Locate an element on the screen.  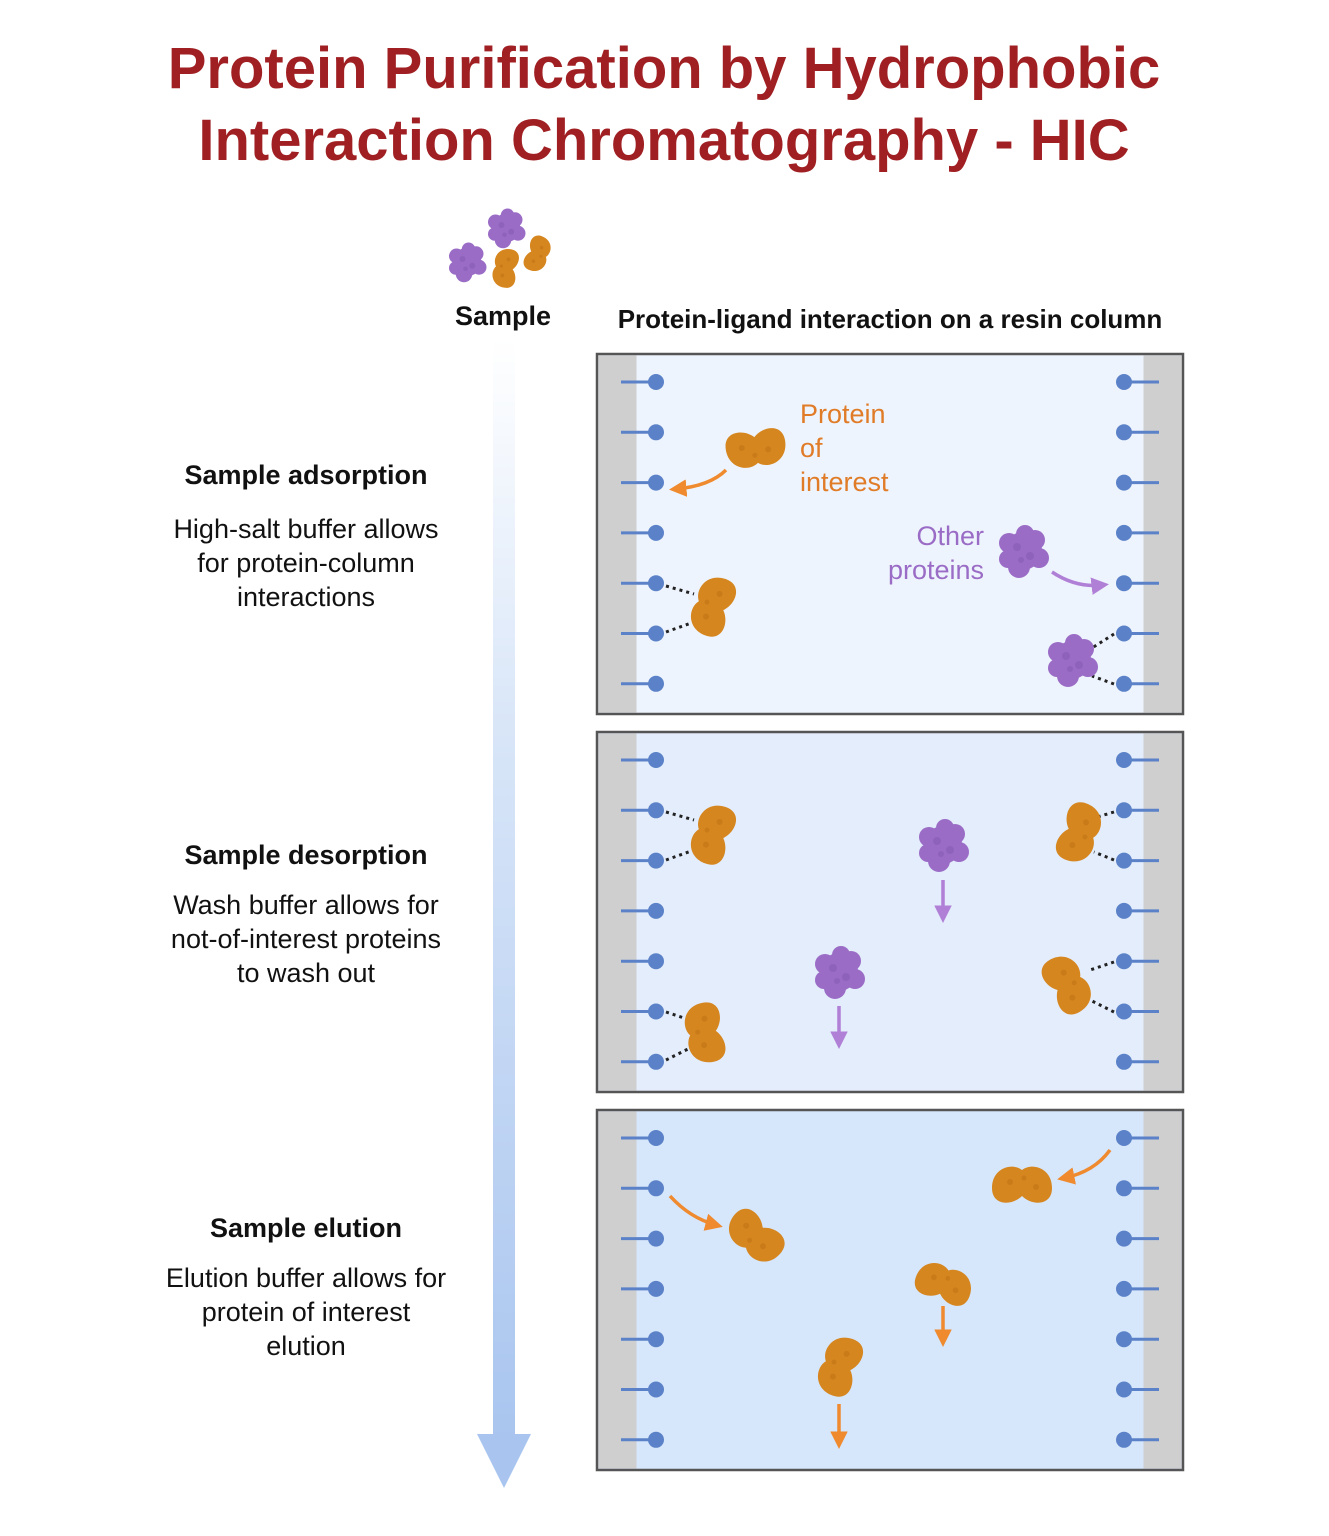
stage-desc-line: protein of interest is located at coordinates (306, 1312).